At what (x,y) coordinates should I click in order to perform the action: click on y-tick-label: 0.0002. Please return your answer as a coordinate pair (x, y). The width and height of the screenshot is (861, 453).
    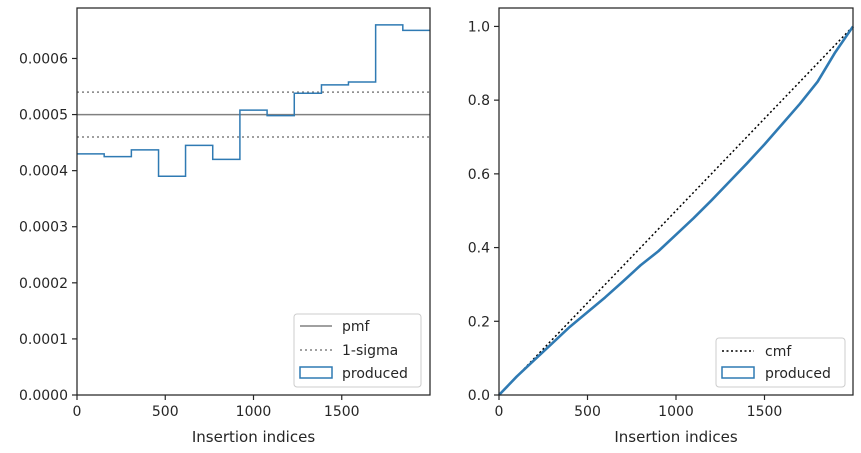
    Looking at the image, I should click on (43, 284).